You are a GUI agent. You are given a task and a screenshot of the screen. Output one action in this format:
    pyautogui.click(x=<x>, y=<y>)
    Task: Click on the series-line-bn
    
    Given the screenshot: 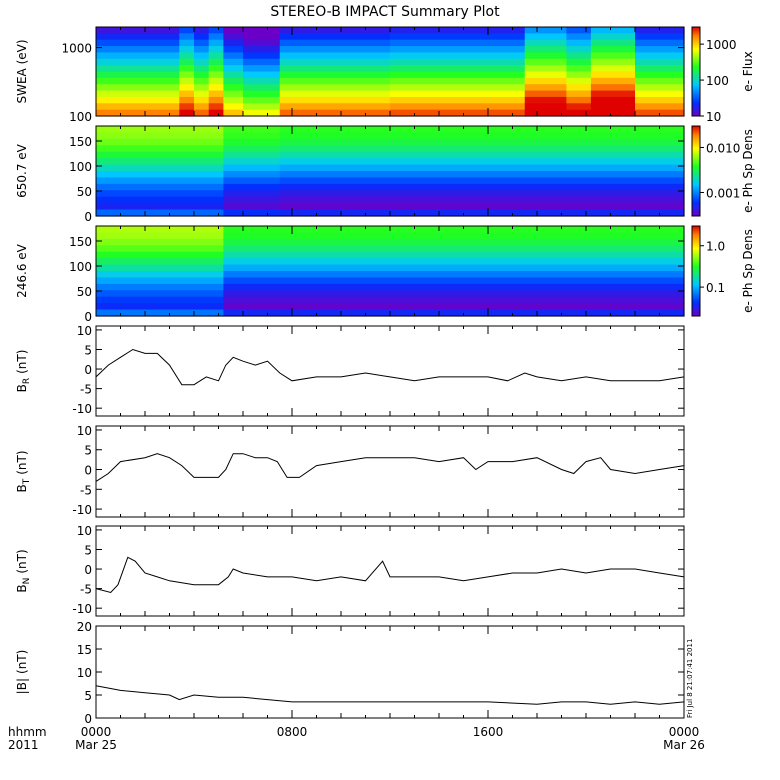 What is the action you would take?
    pyautogui.click(x=390, y=575)
    